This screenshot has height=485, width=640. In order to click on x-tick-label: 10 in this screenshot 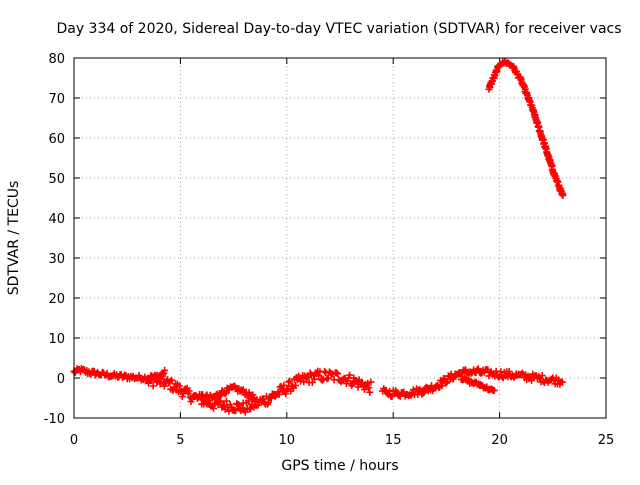, I will do `click(287, 440)`.